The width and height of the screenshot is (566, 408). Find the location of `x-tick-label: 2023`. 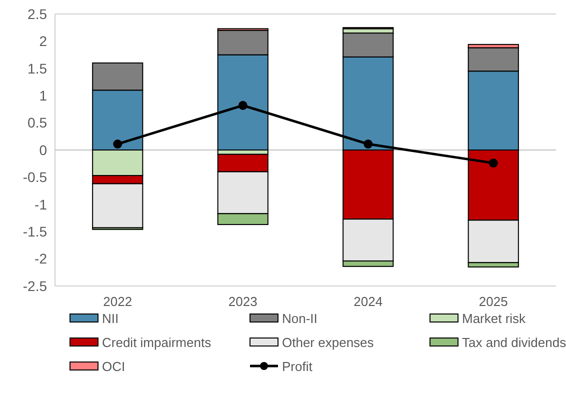

x-tick-label: 2023 is located at coordinates (243, 301).